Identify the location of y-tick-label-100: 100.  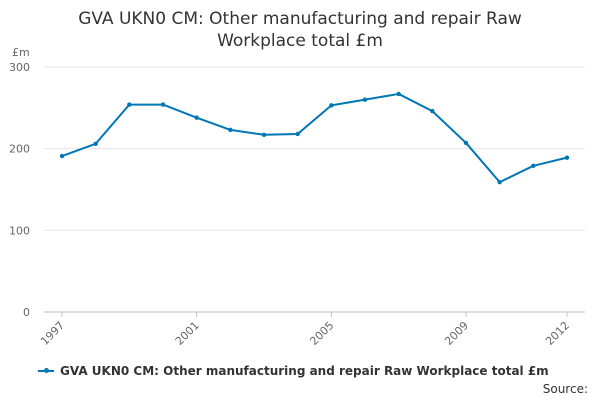
(19, 230).